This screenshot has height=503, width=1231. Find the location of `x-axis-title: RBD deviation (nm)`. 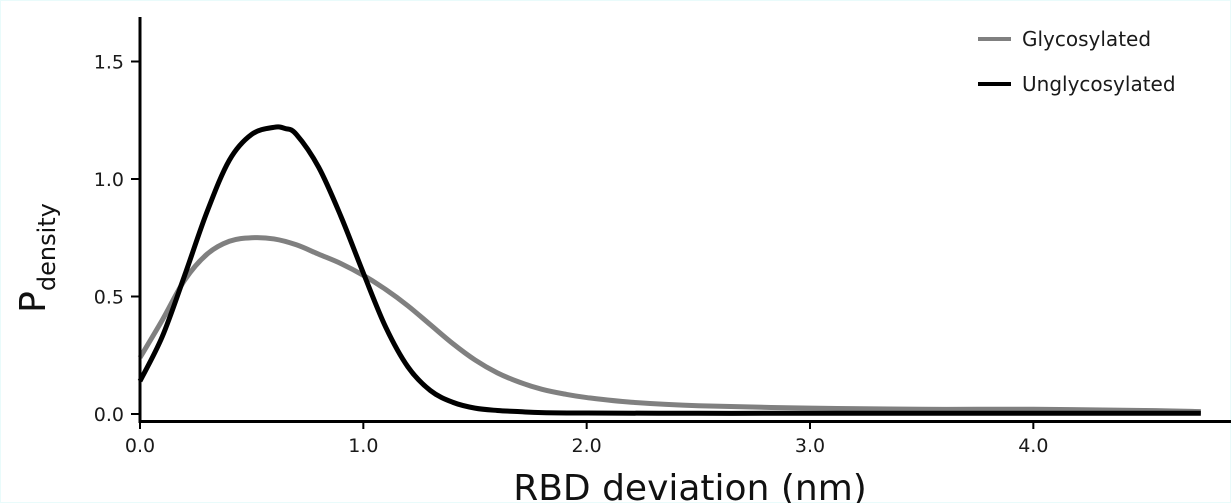

x-axis-title: RBD deviation (nm) is located at coordinates (690, 485).